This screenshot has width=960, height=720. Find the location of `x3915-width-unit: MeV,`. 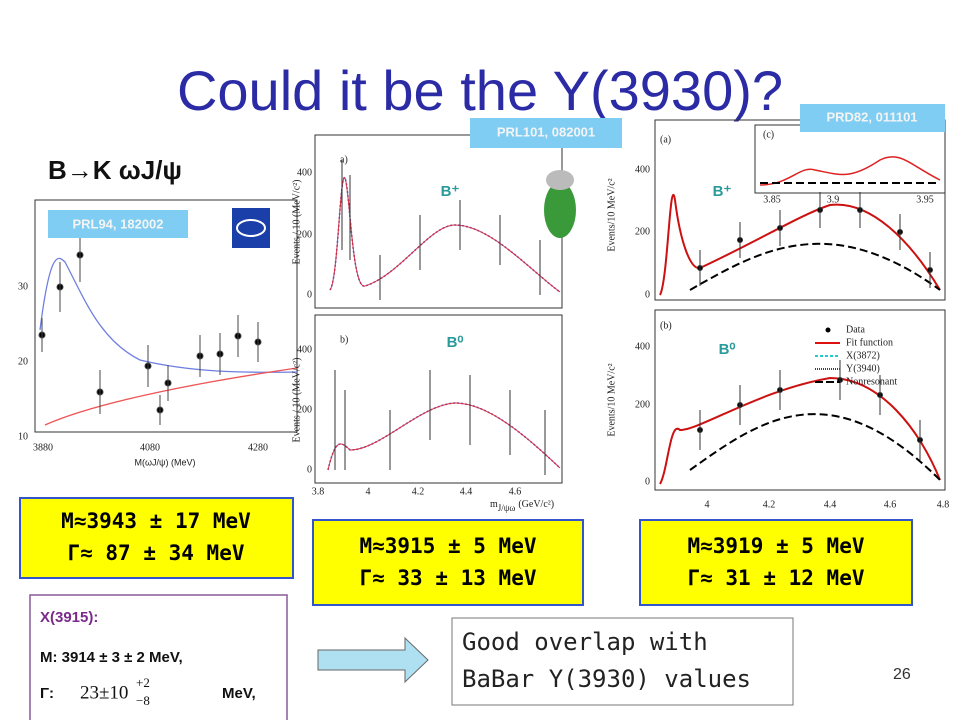

x3915-width-unit: MeV, is located at coordinates (239, 693).